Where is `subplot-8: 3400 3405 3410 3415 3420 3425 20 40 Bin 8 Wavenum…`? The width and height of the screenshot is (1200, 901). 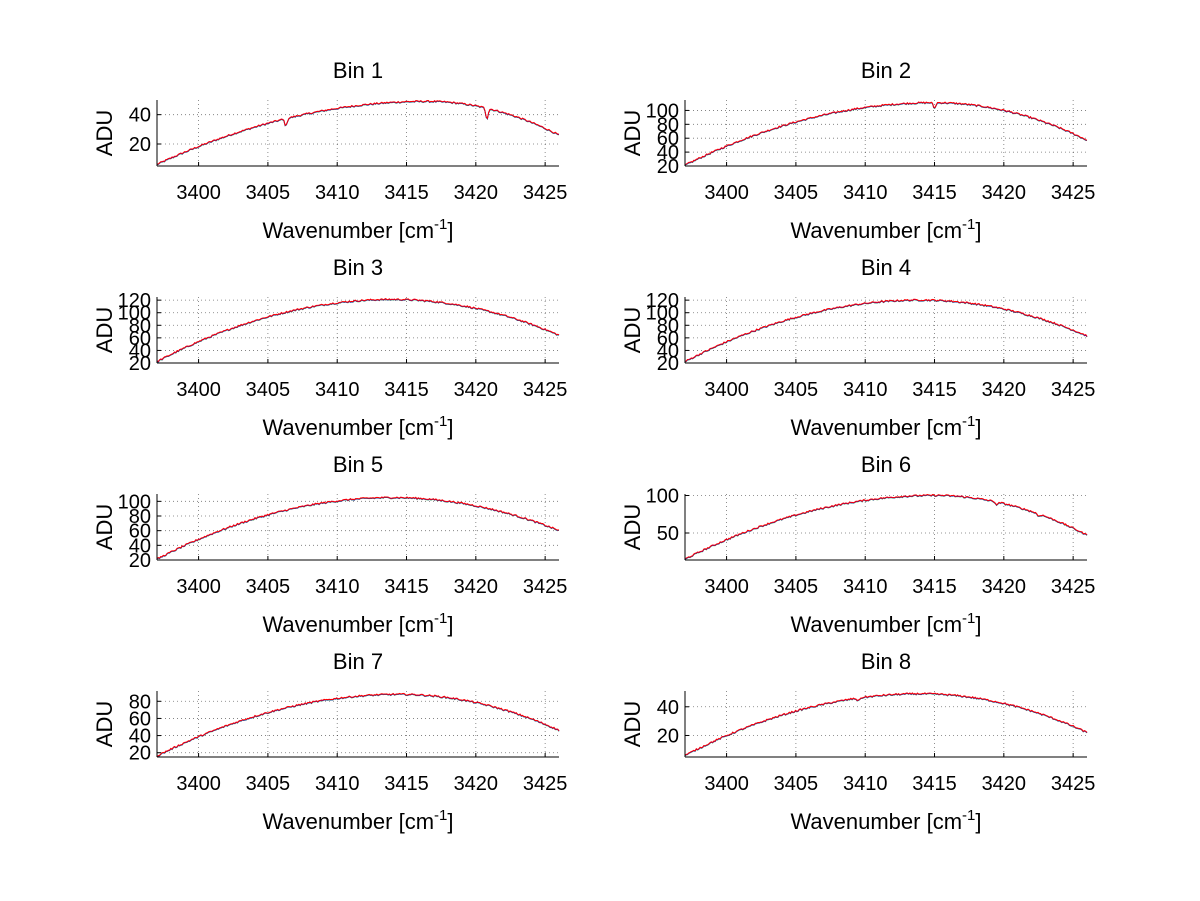 subplot-8: 3400 3405 3410 3415 3420 3425 20 40 Bin 8 Wavenum… is located at coordinates (857, 741).